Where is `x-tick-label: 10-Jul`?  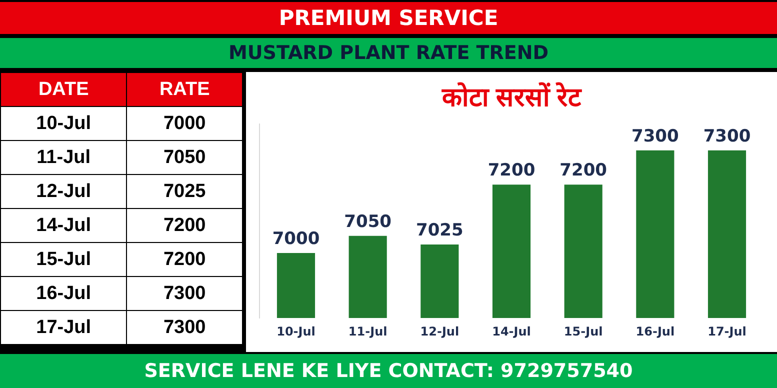
x-tick-label: 10-Jul is located at coordinates (296, 331).